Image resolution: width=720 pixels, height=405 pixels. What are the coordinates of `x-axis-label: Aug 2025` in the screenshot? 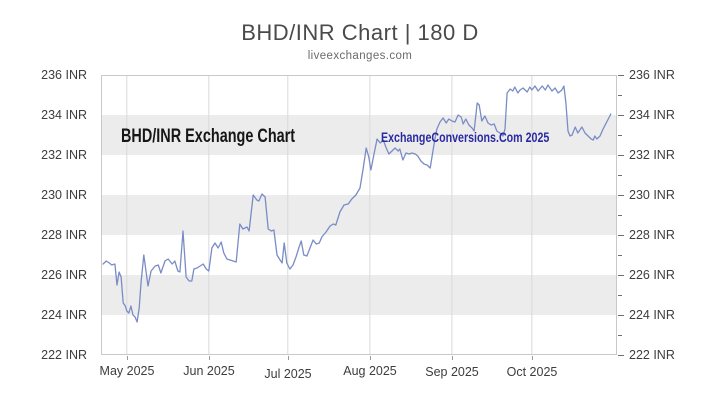 It's located at (370, 371).